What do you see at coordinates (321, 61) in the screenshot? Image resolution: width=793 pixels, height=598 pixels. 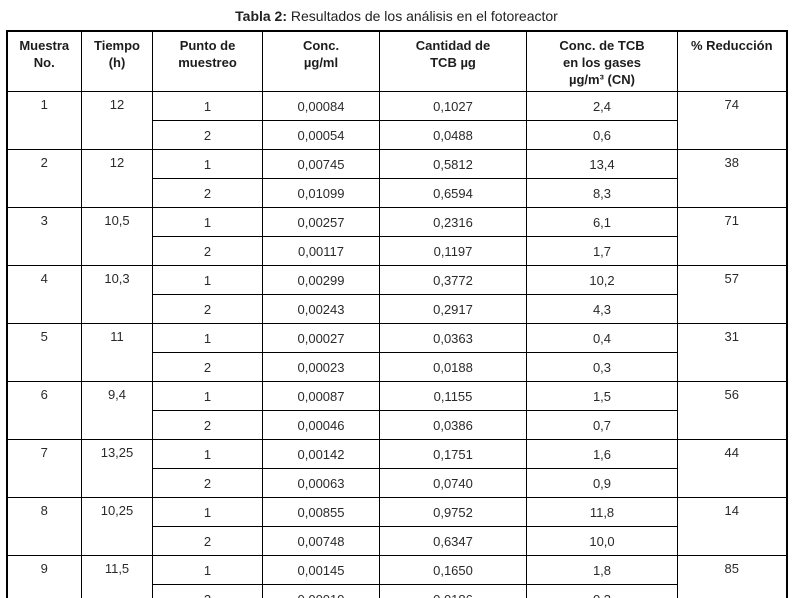 I see `header-conc: Conc. µg/ml` at bounding box center [321, 61].